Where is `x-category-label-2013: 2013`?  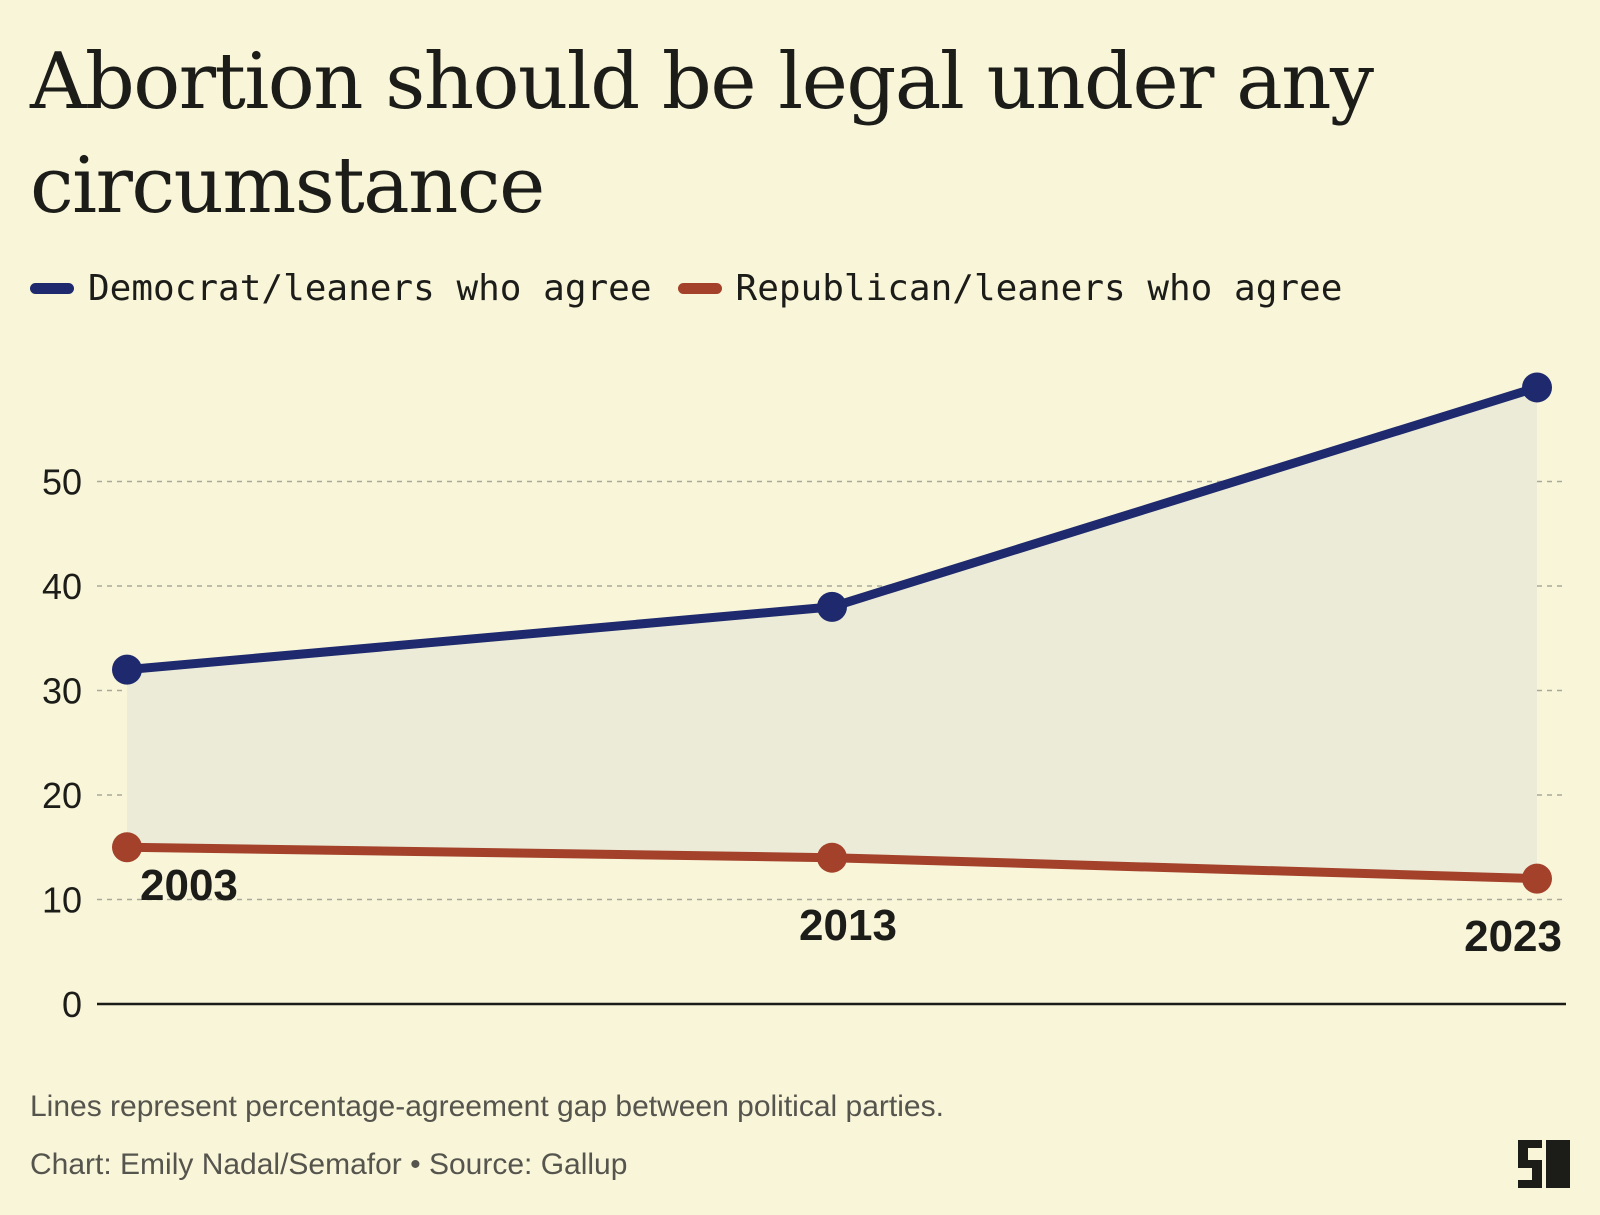
x-category-label-2013: 2013 is located at coordinates (848, 925).